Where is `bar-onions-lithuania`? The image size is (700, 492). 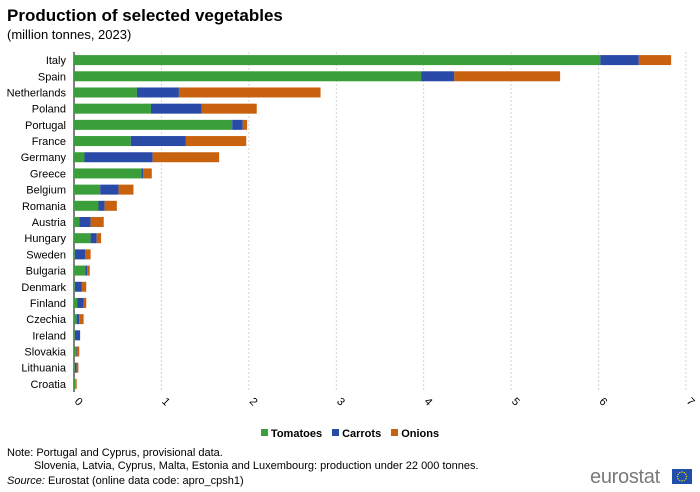 bar-onions-lithuania is located at coordinates (77, 367).